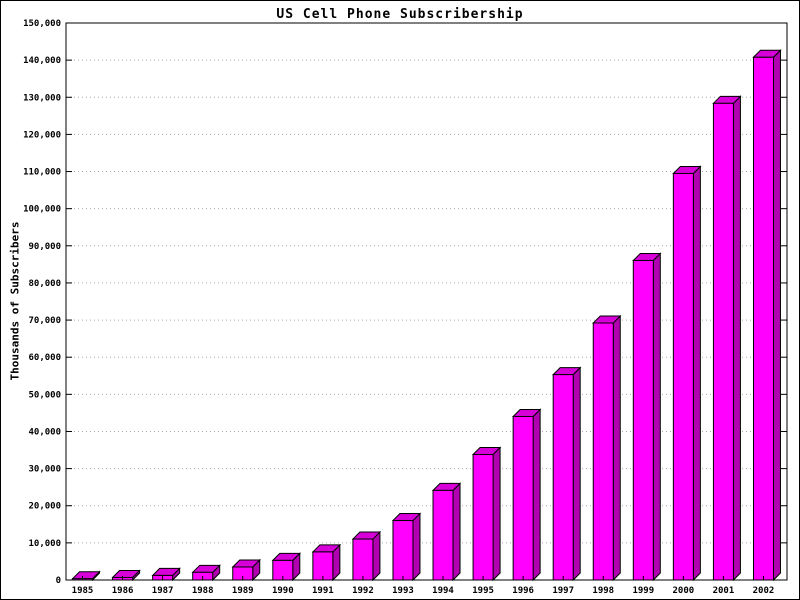 The width and height of the screenshot is (800, 600). I want to click on x-tick-label: 1987, so click(163, 591).